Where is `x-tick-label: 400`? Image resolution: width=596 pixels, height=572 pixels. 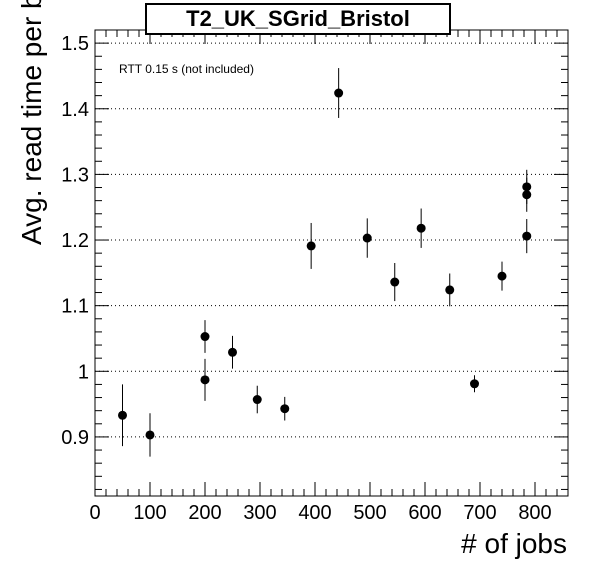
x-tick-label: 400 is located at coordinates (314, 513).